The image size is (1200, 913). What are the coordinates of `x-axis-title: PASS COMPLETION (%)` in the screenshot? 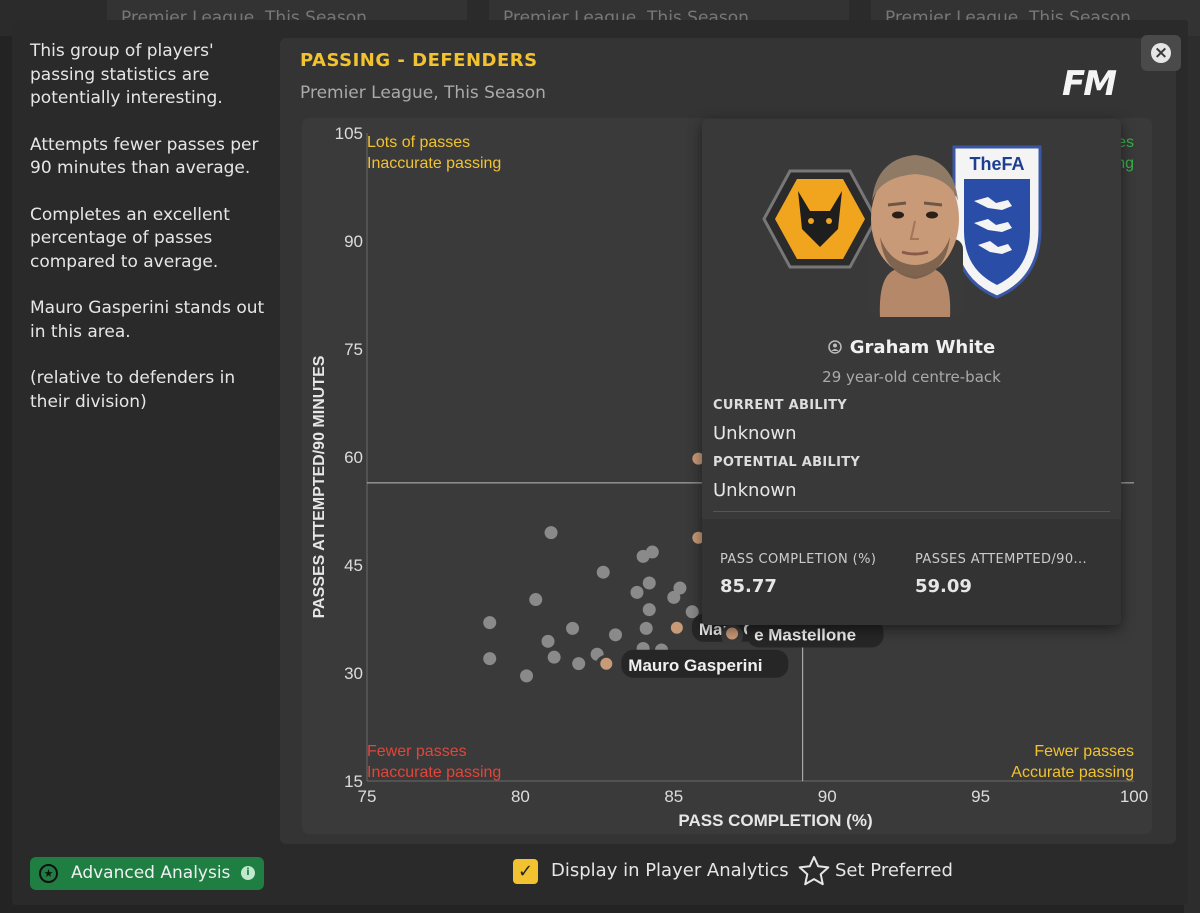 It's located at (775, 820).